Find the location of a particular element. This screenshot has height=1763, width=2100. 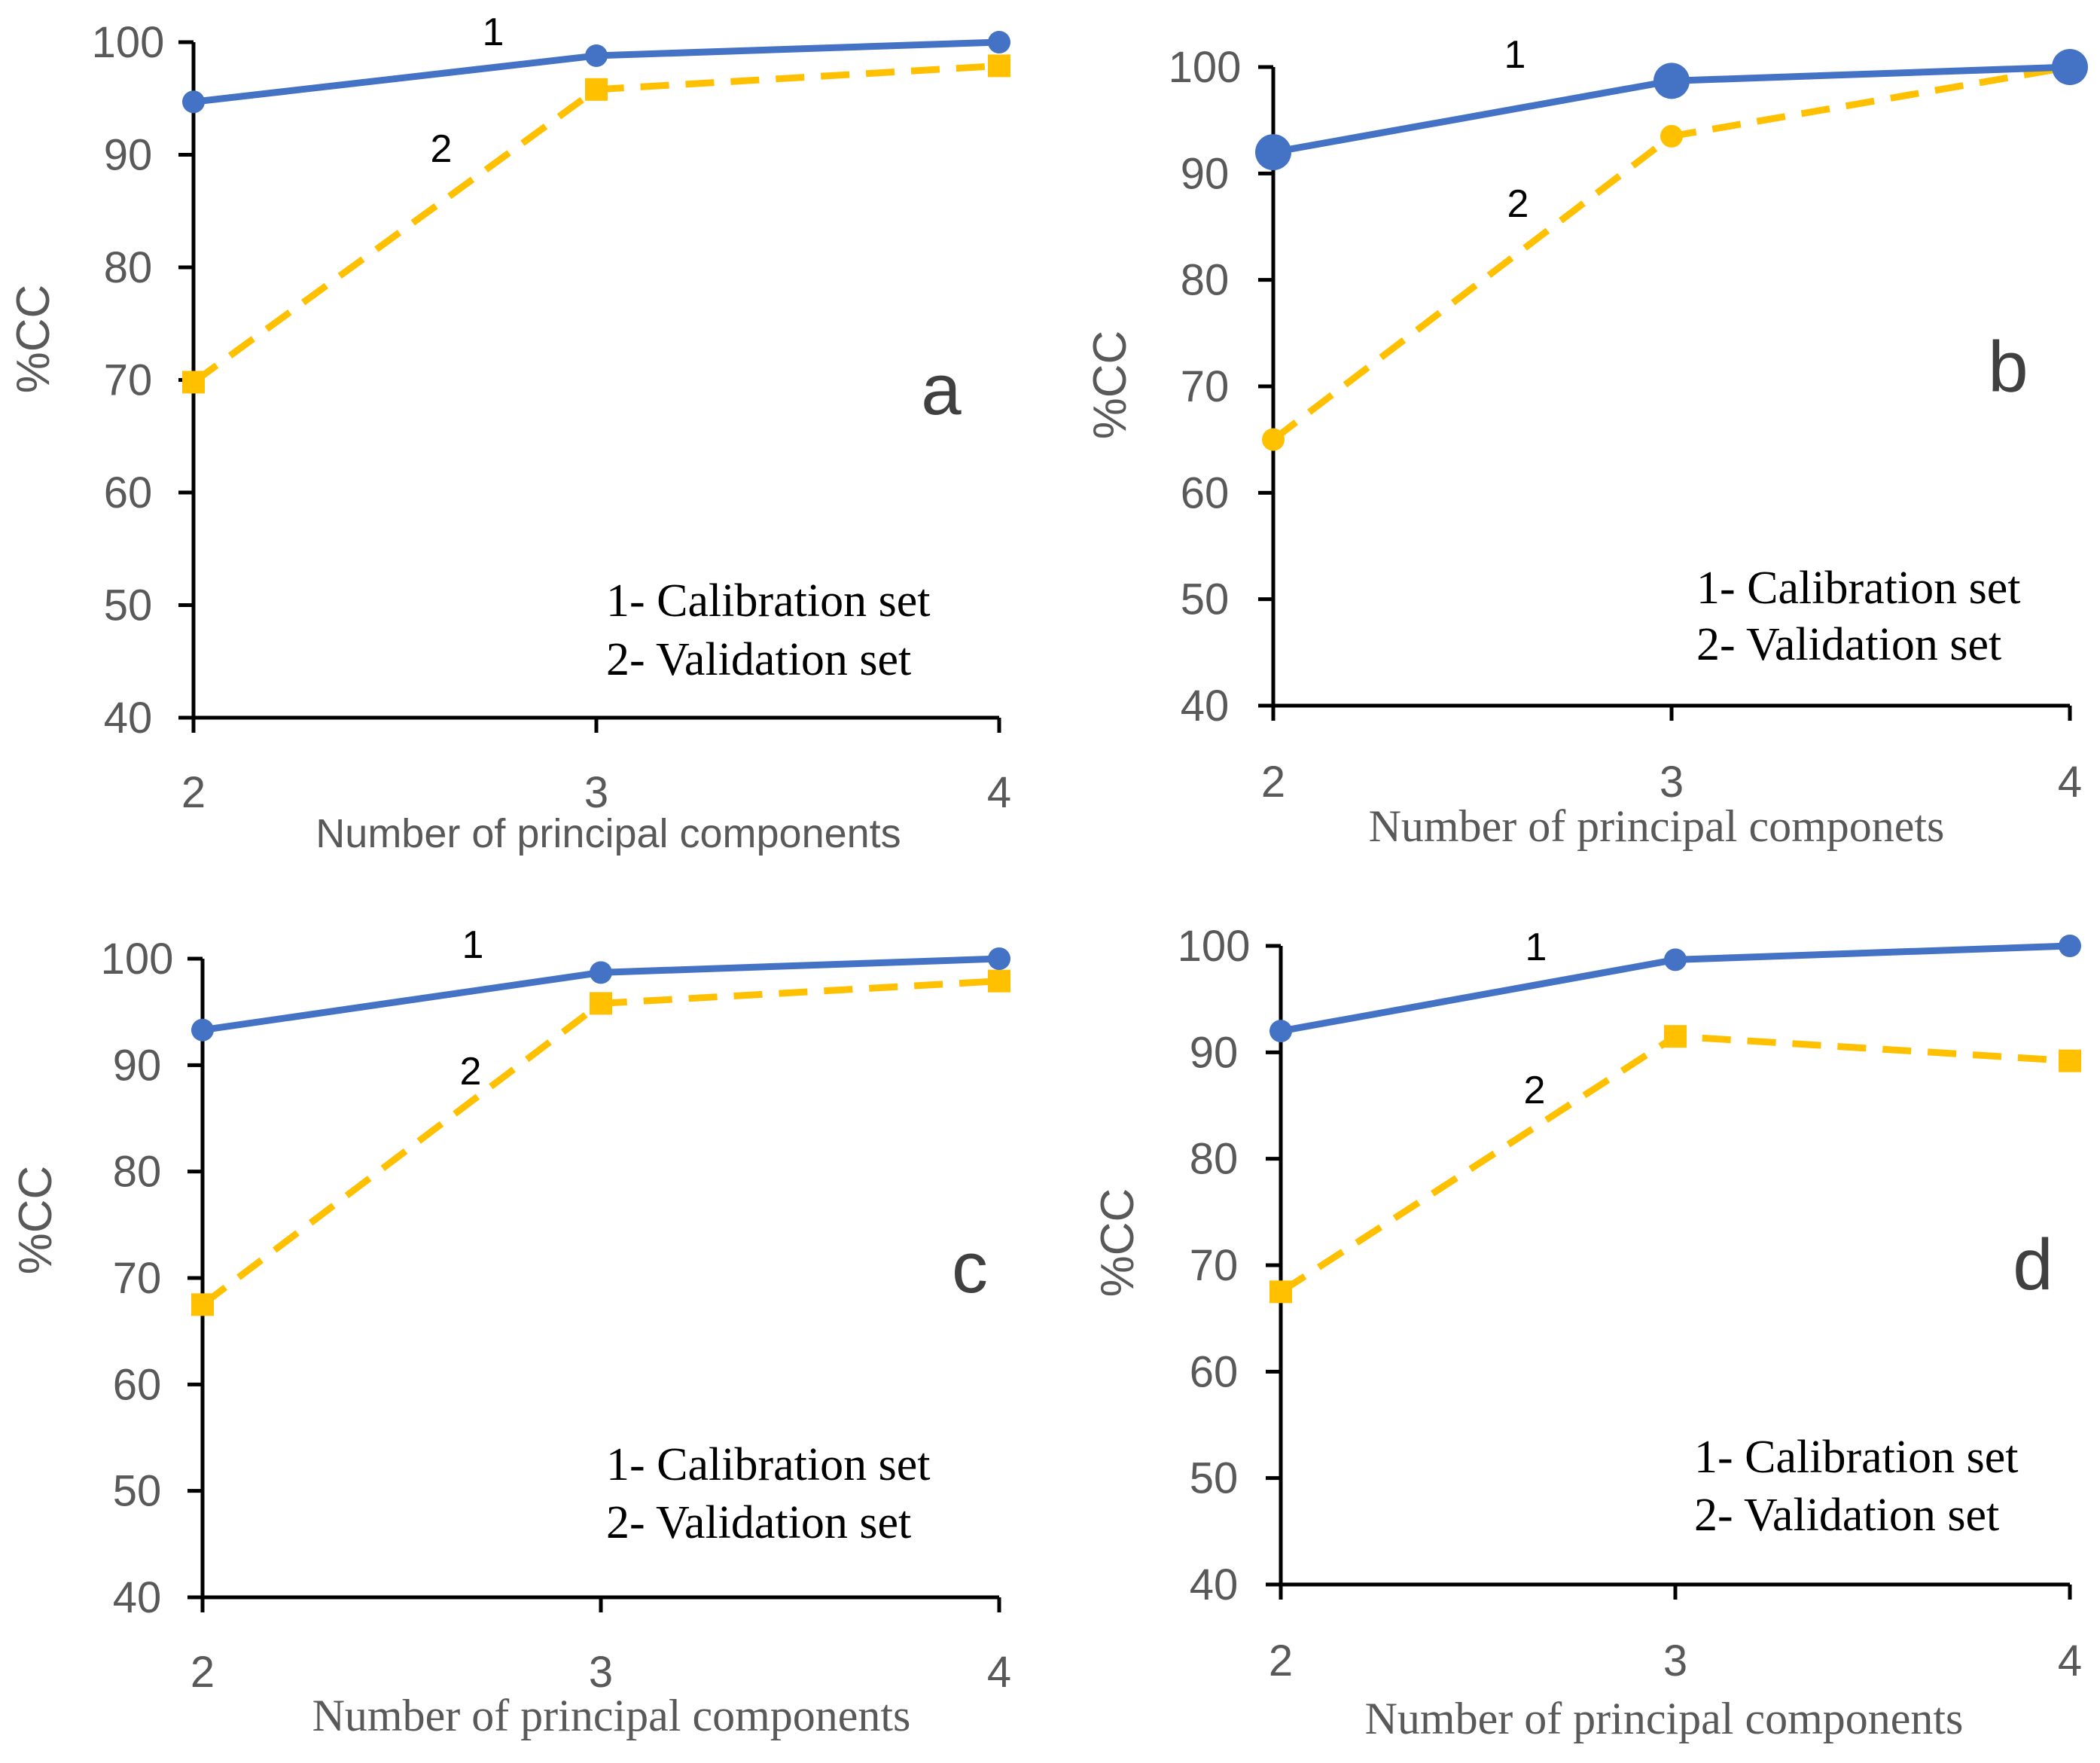

panel-label: b is located at coordinates (2008, 367).